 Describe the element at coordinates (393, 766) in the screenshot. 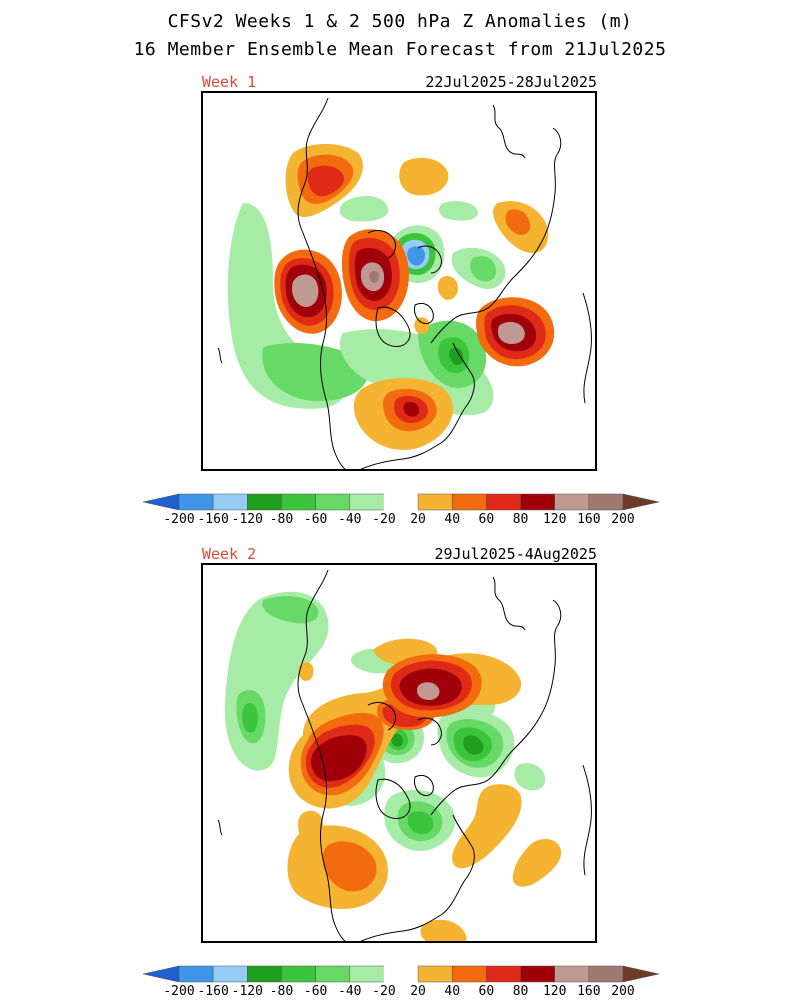

I see `week2-anomaly-fill` at that location.